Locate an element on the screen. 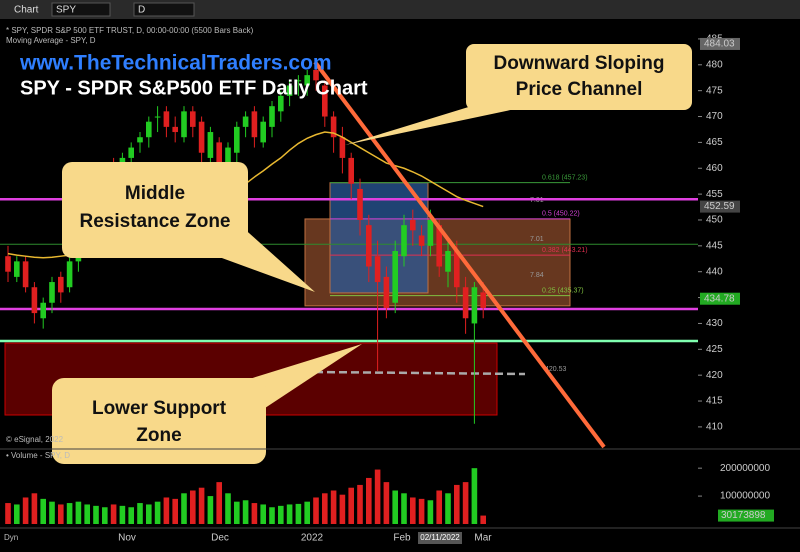  y-tick-label: 430 is located at coordinates (714, 323).